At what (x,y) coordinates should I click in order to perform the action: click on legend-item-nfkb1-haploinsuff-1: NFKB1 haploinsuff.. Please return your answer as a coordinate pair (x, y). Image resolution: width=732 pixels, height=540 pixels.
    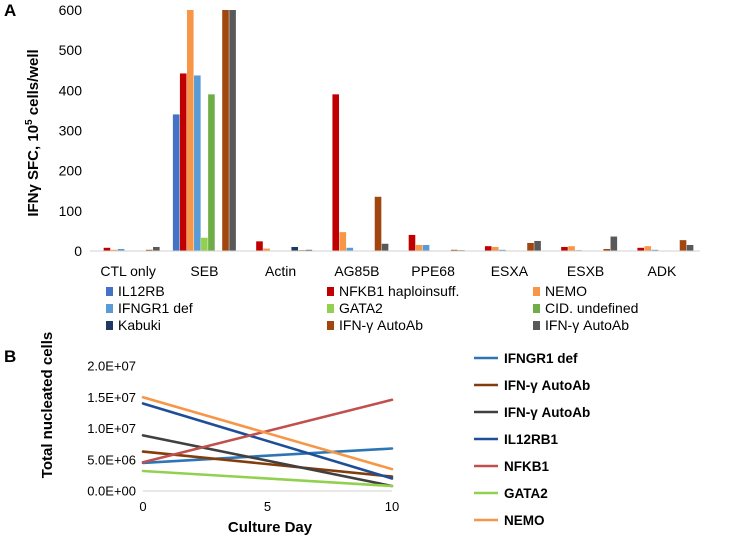
    Looking at the image, I should click on (393, 291).